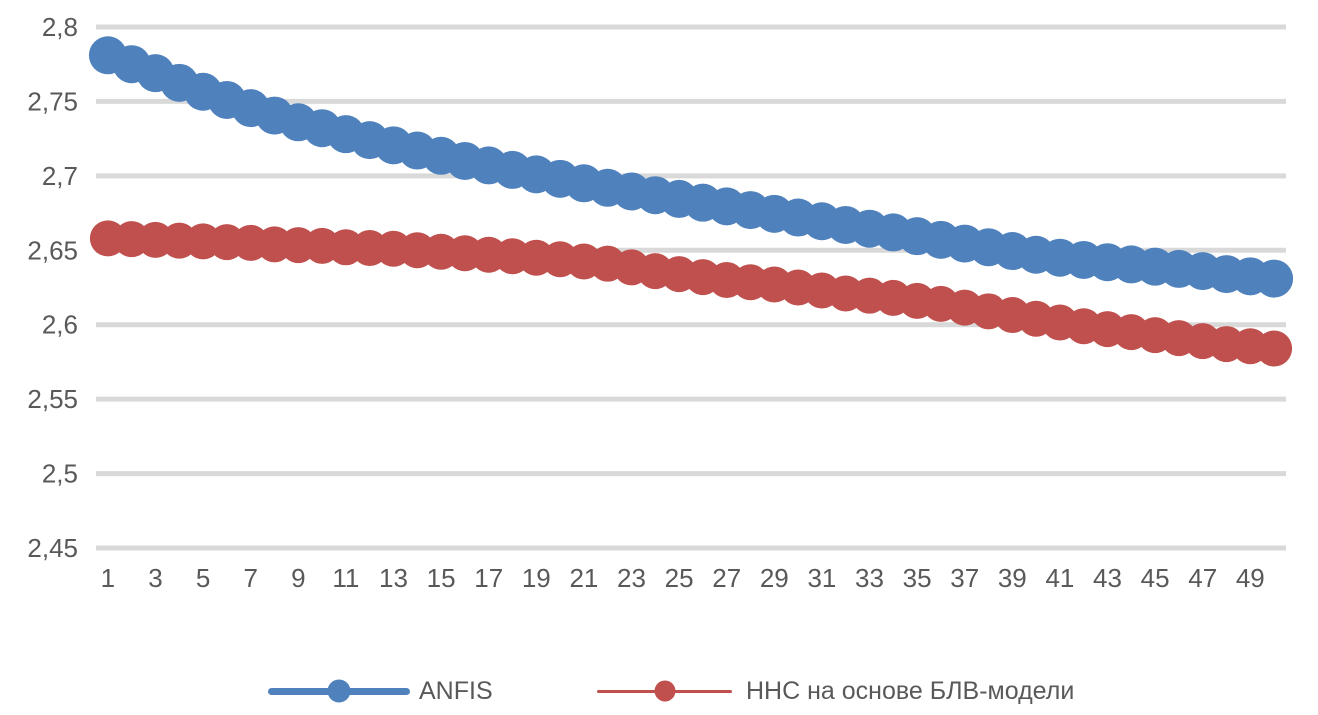 Image resolution: width=1318 pixels, height=715 pixels. I want to click on x-tick-label: 27, so click(726, 578).